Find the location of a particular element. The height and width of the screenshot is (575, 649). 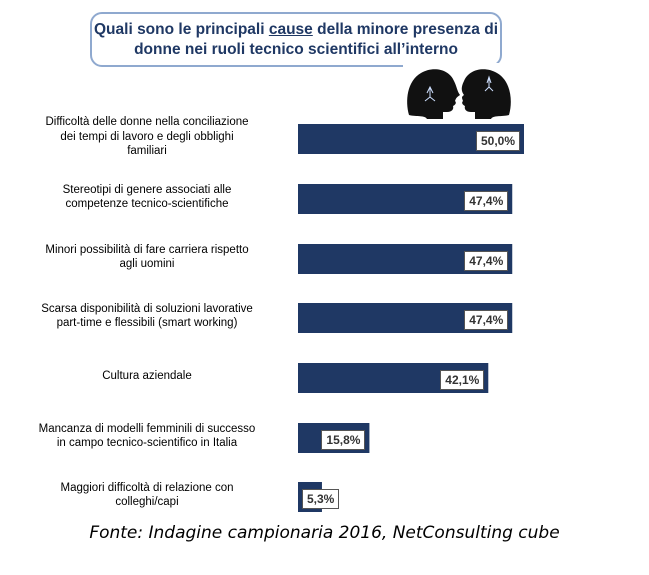

title-underlined-word: cause is located at coordinates (290, 29).